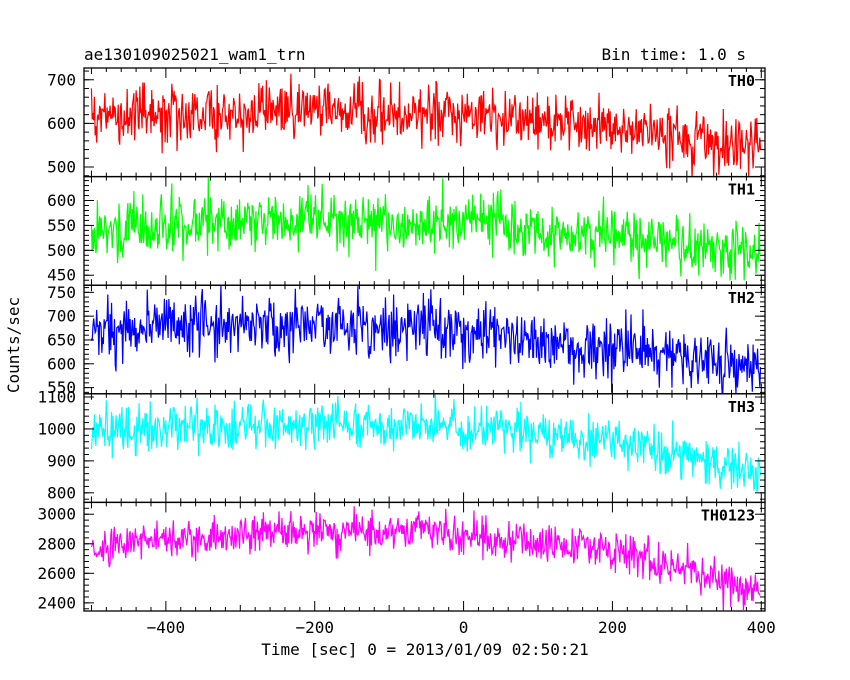 The width and height of the screenshot is (850, 680). What do you see at coordinates (741, 407) in the screenshot?
I see `panel-label-th3: TH3` at bounding box center [741, 407].